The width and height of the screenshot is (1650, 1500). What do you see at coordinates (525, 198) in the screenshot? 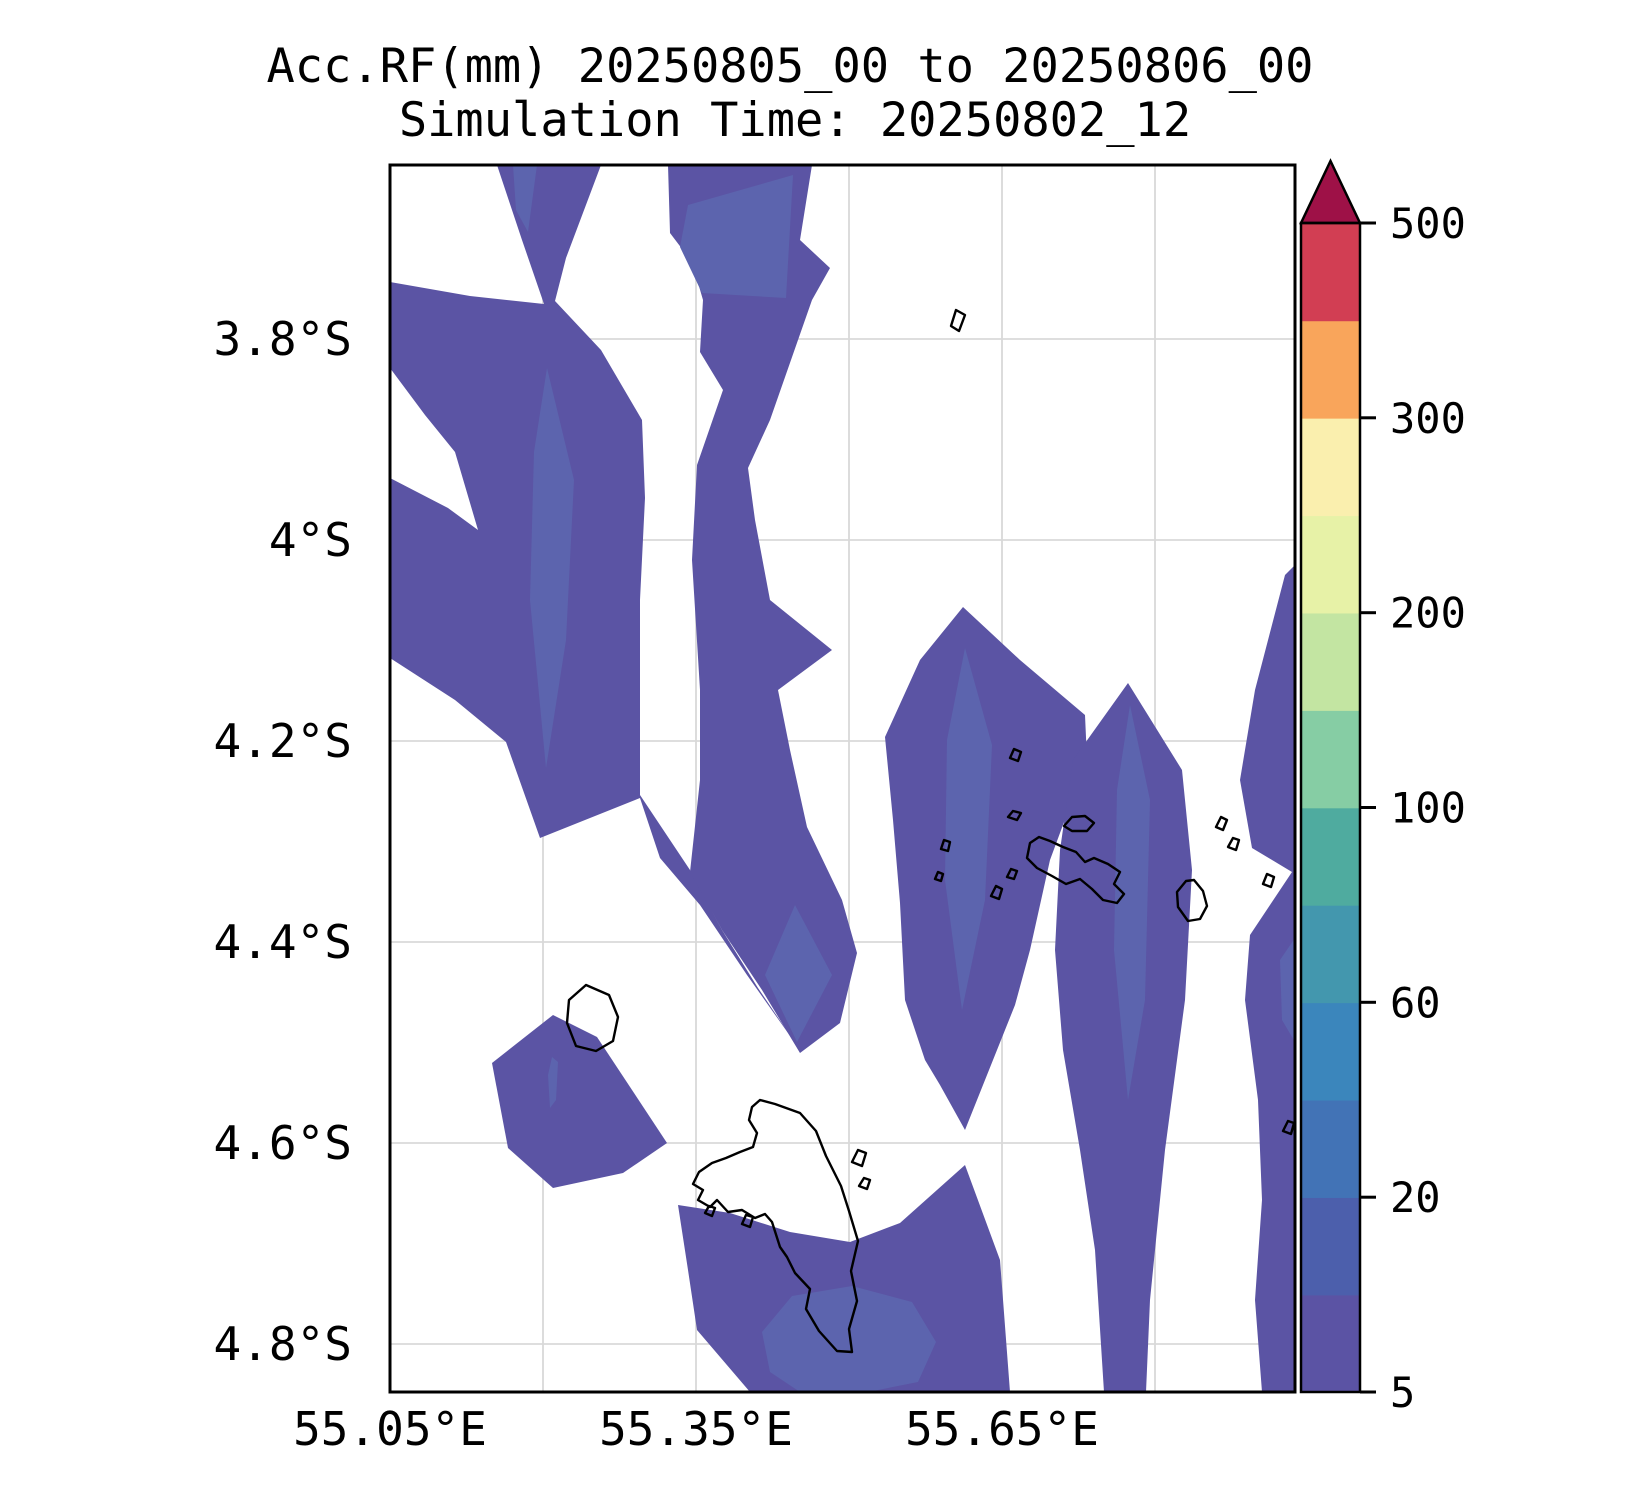
I see `contour-region-inner-top-band-sliver` at bounding box center [525, 198].